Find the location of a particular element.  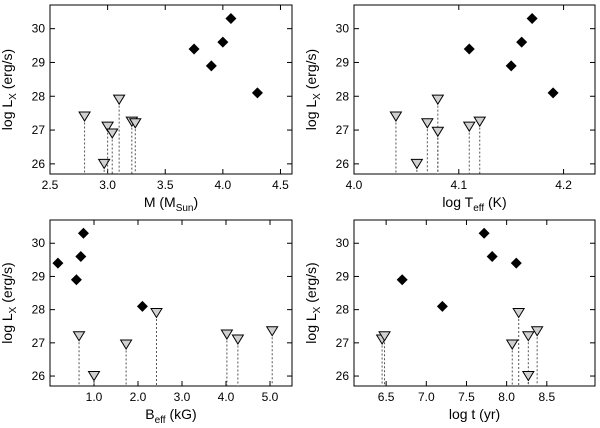

x-axis-label-main: log T is located at coordinates (457, 202).